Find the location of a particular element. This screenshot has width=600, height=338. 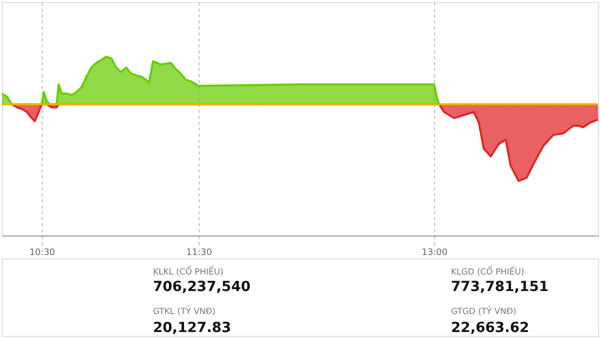

text: KLKL (CỔ PHIẾU) is located at coordinates (188, 270).